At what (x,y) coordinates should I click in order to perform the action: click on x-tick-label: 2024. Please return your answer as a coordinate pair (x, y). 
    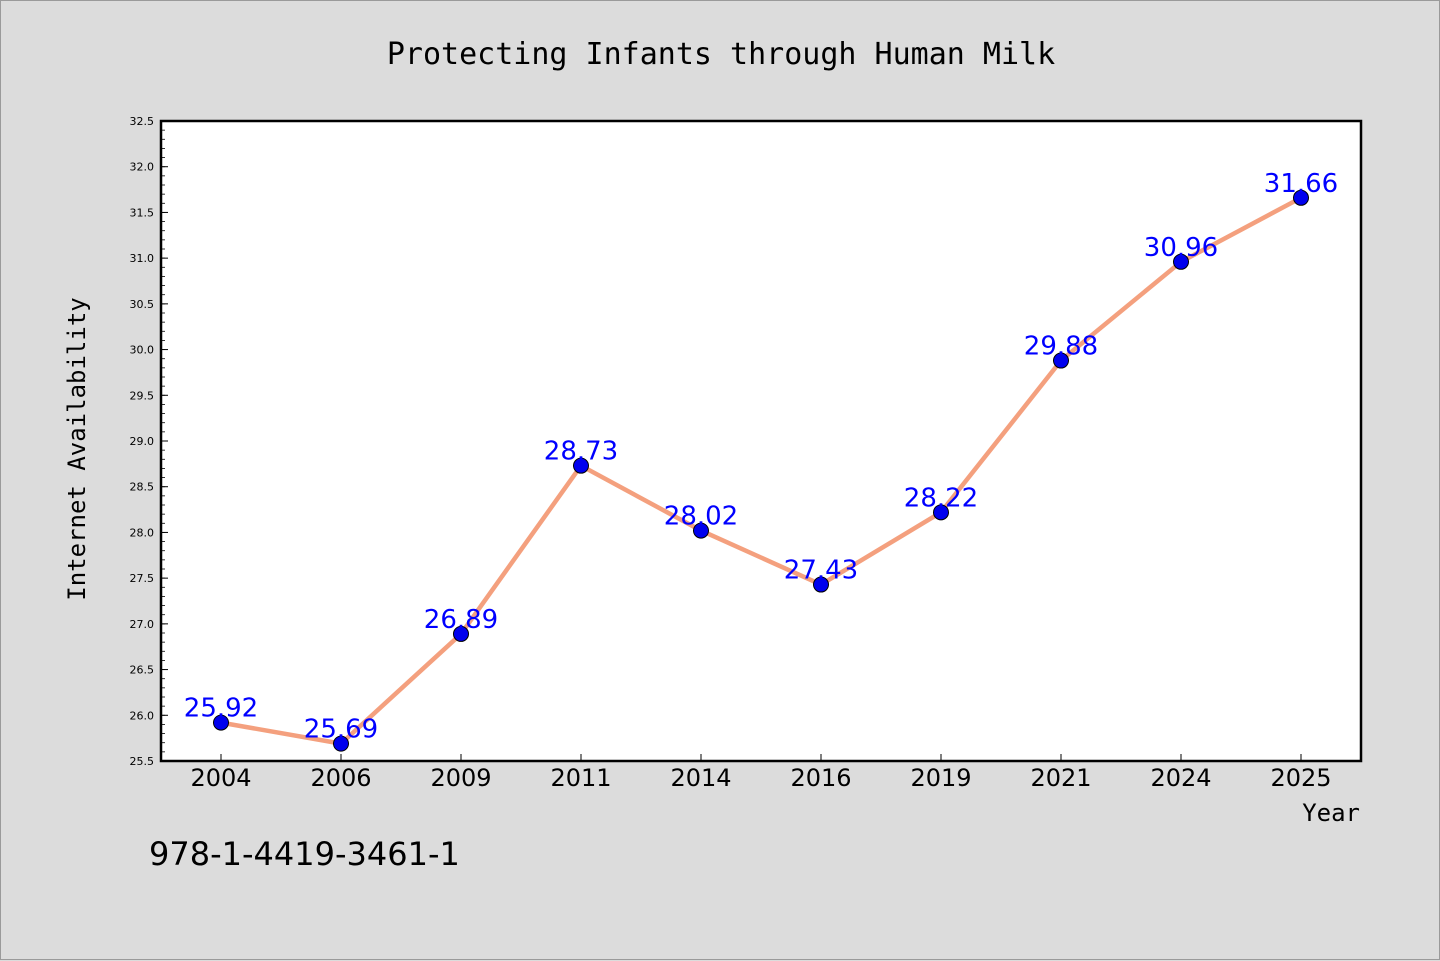
    Looking at the image, I should click on (1180, 778).